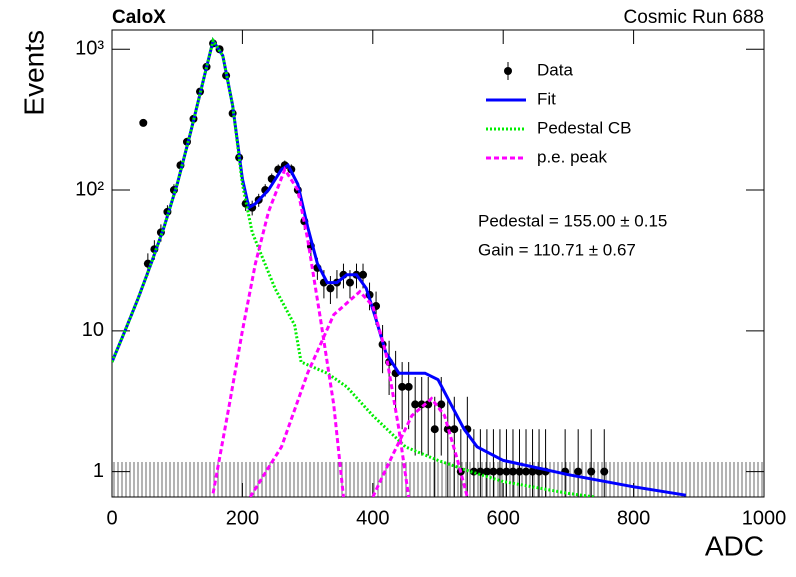  What do you see at coordinates (555, 69) in the screenshot?
I see `legend-label: Data` at bounding box center [555, 69].